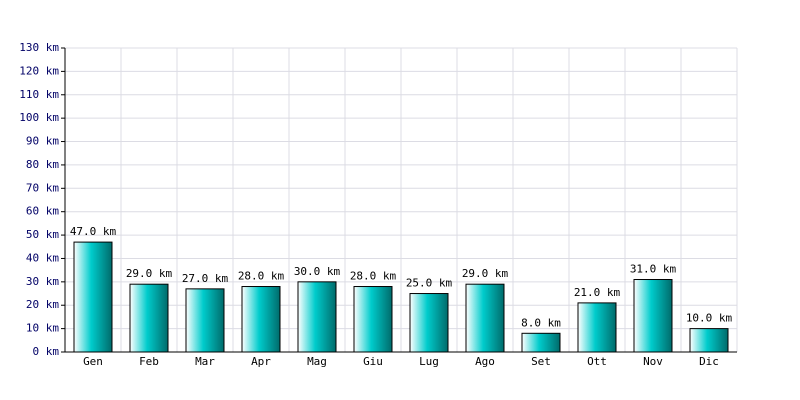 This screenshot has width=800, height=400. Describe the element at coordinates (42, 187) in the screenshot. I see `y-tick-label: 70 km` at that location.